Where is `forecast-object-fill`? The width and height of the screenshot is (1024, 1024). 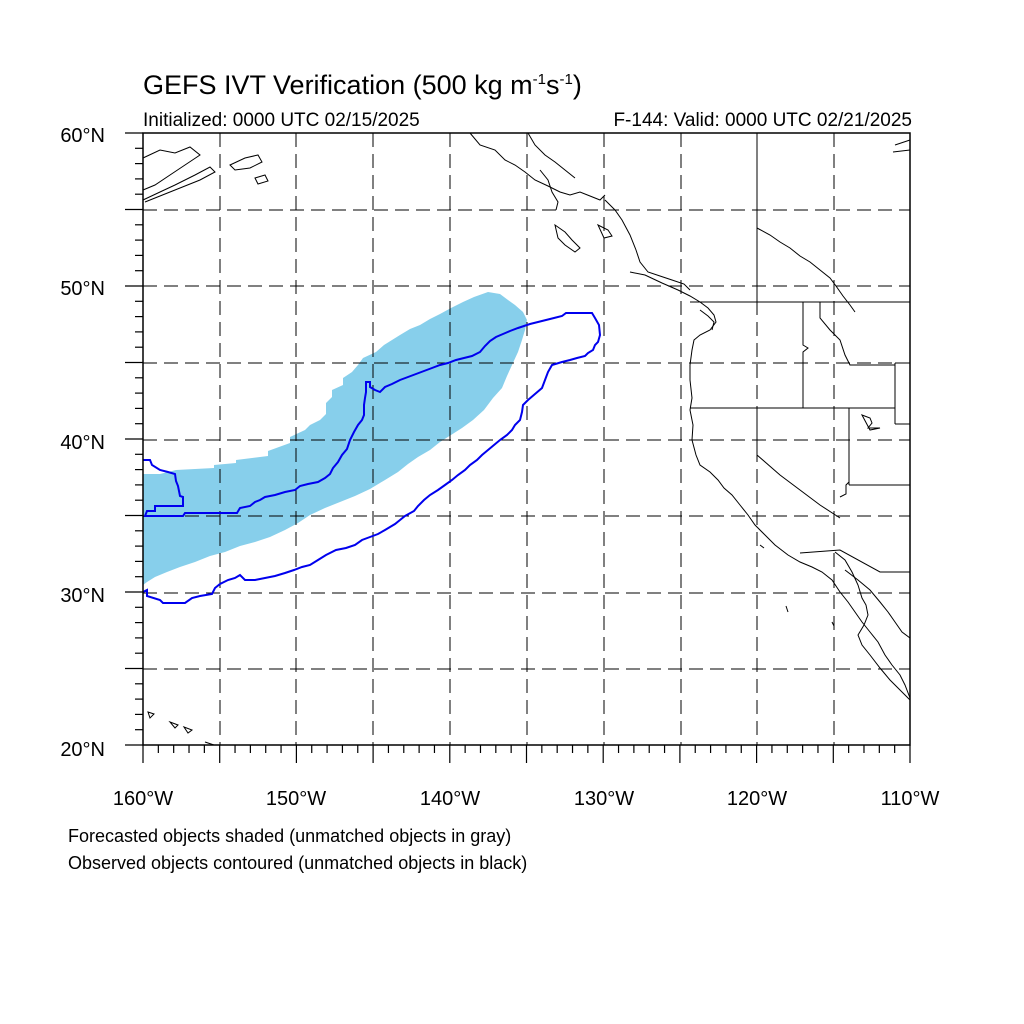
forecast-object-fill is located at coordinates (335, 438).